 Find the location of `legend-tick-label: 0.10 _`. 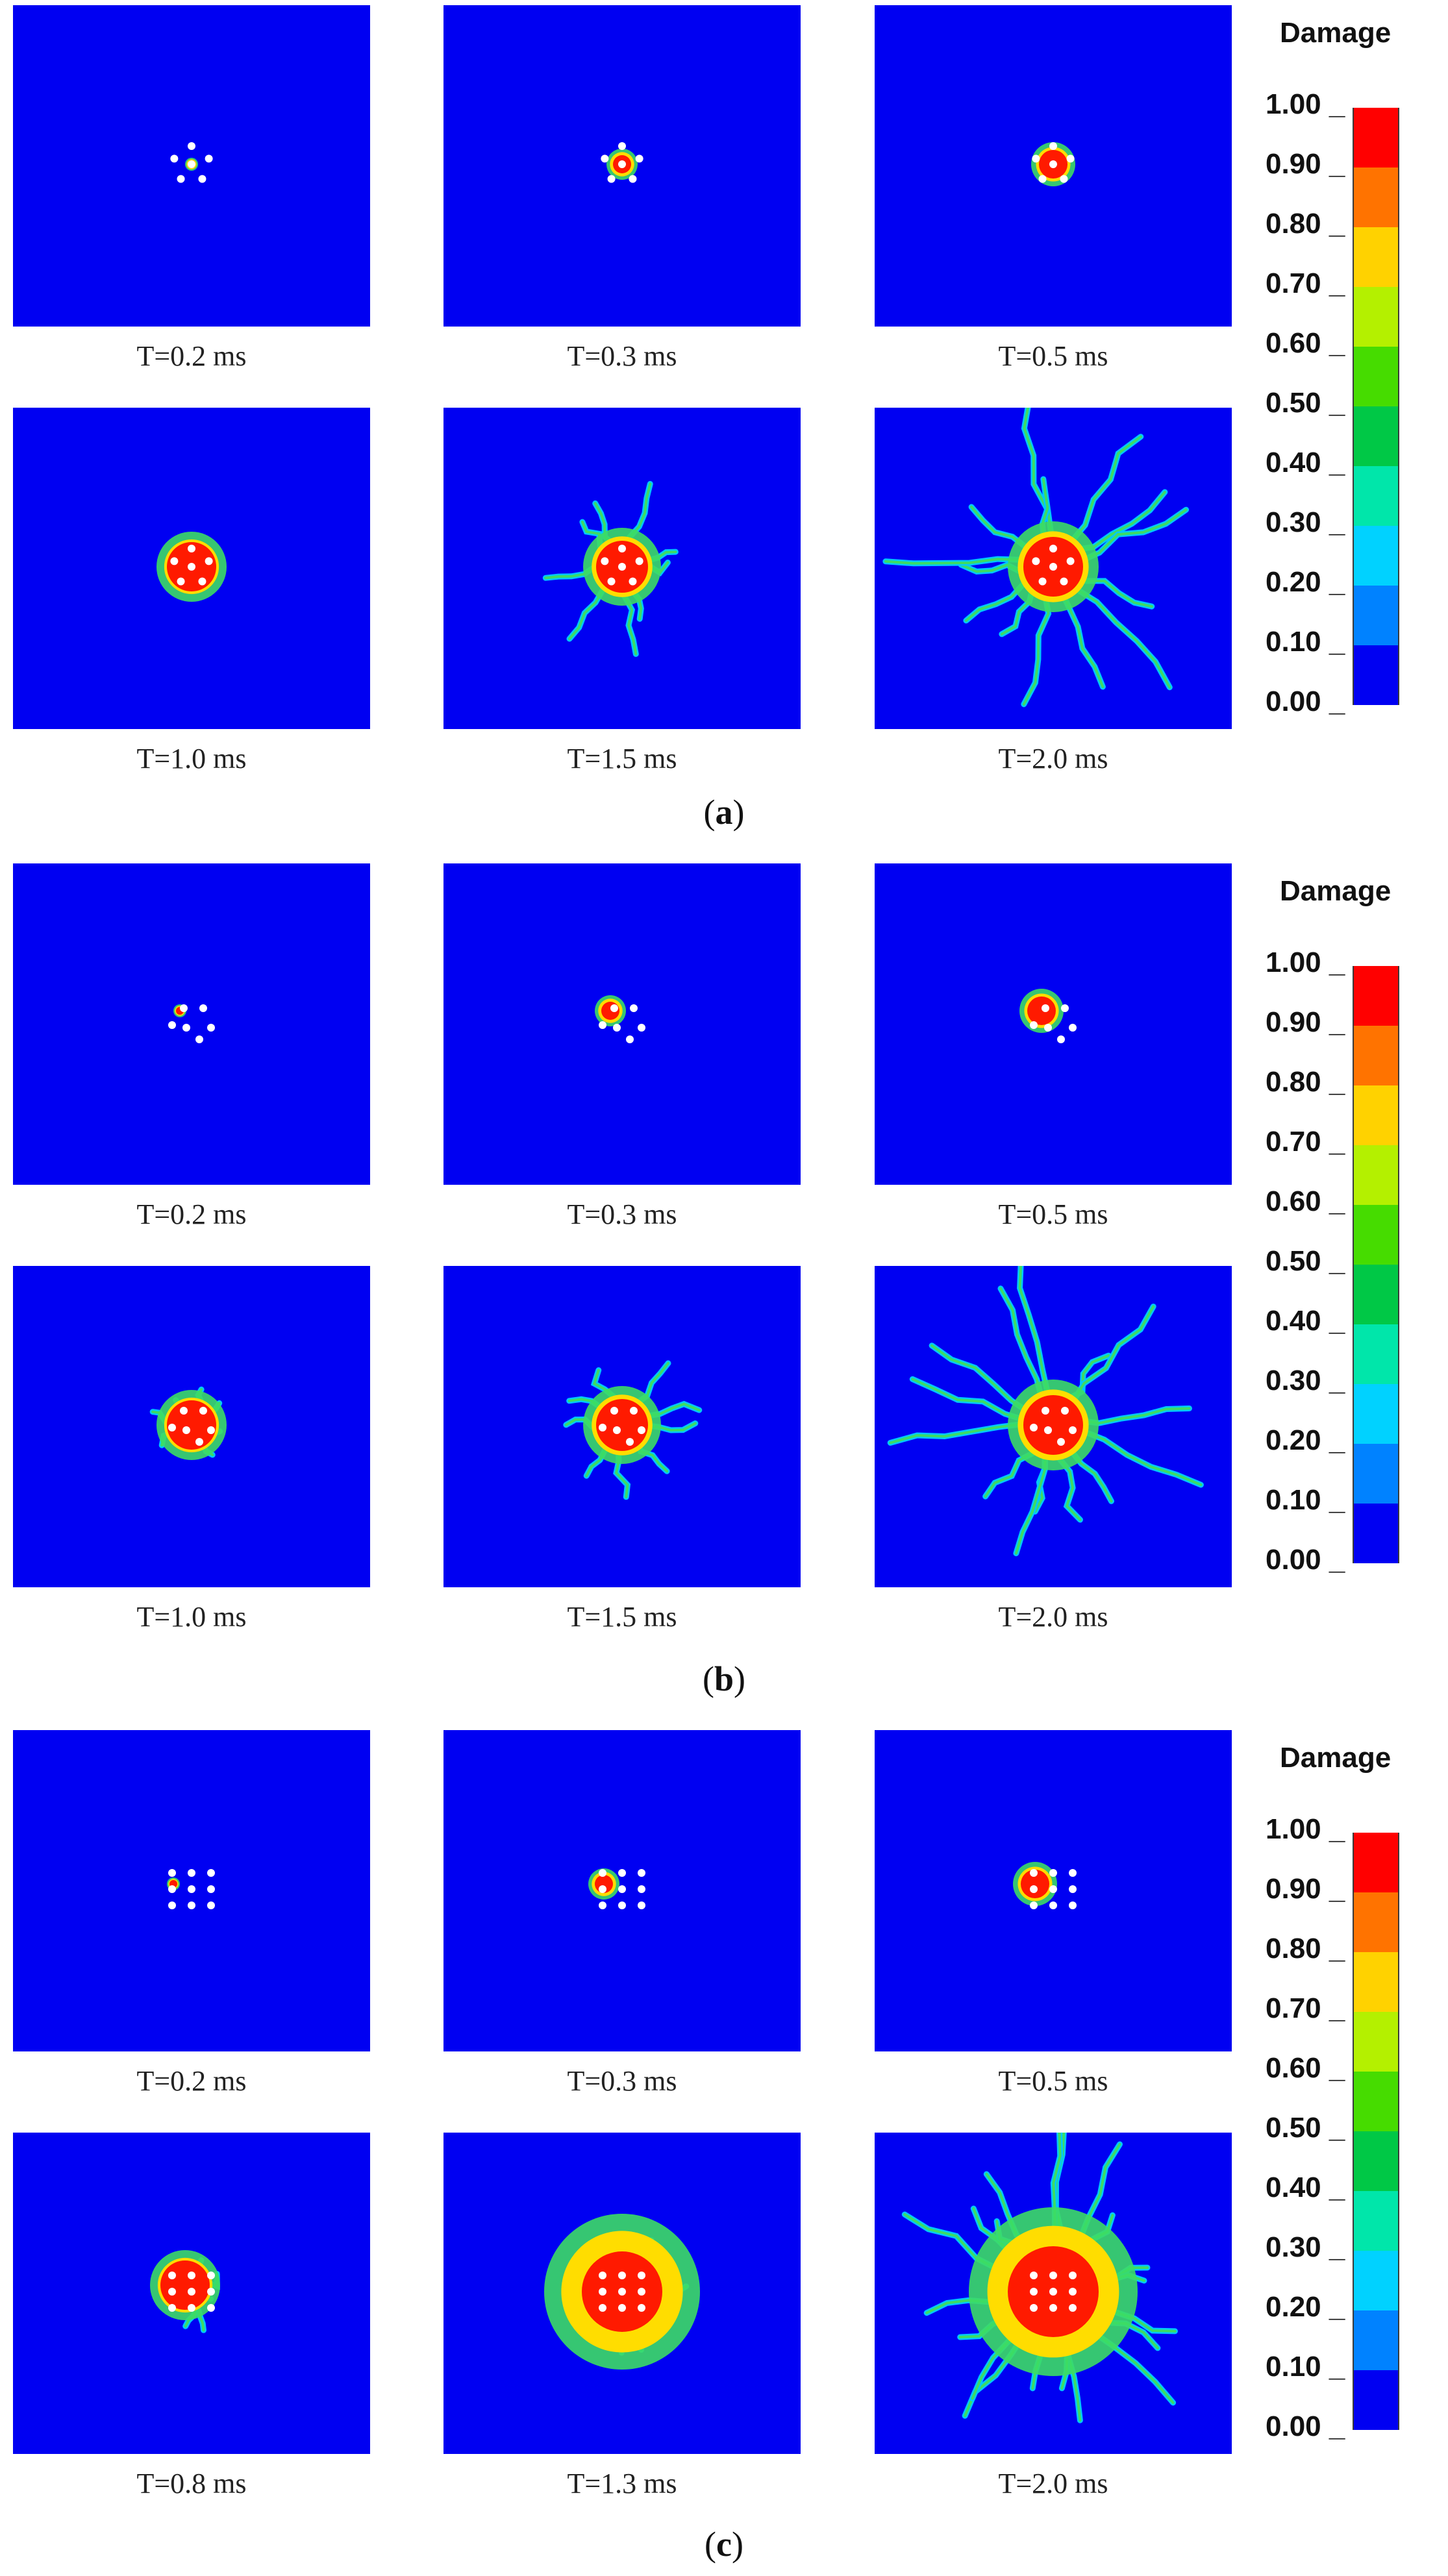

legend-tick-label: 0.10 _ is located at coordinates (1306, 1500).